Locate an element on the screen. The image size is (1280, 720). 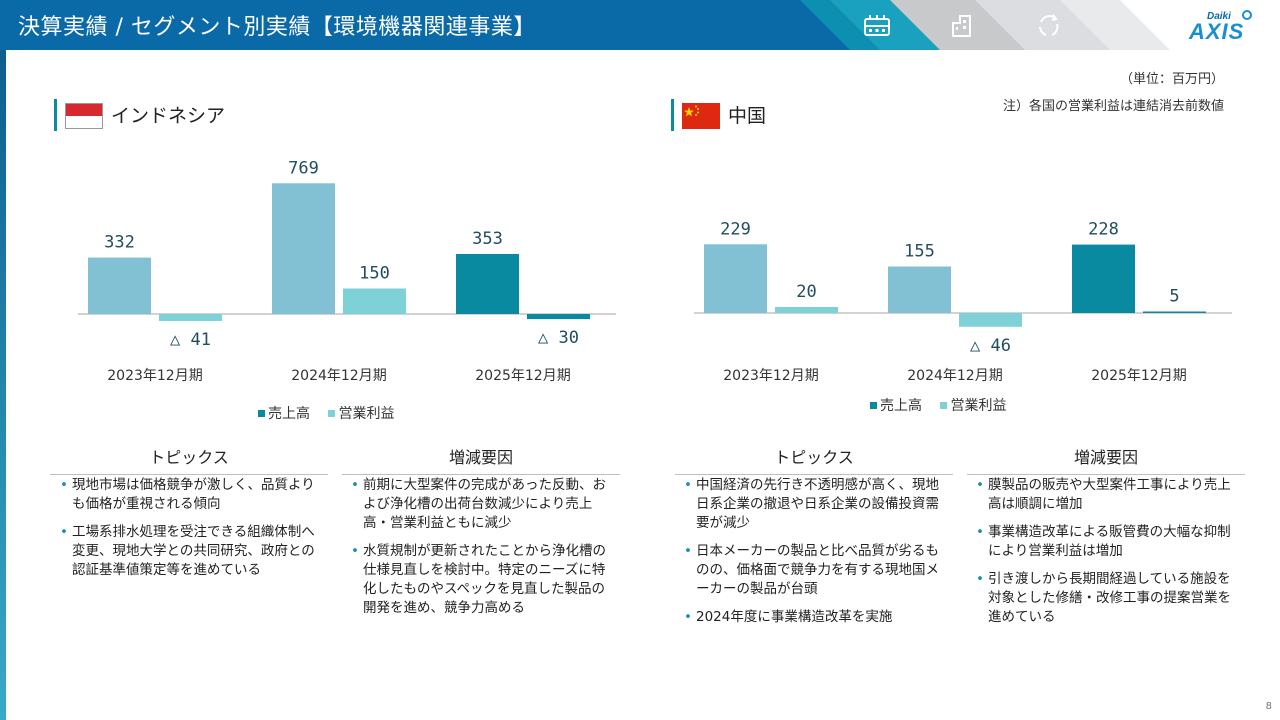
chart-legend-china: 売上高 営業利益 is located at coordinates (945, 405).